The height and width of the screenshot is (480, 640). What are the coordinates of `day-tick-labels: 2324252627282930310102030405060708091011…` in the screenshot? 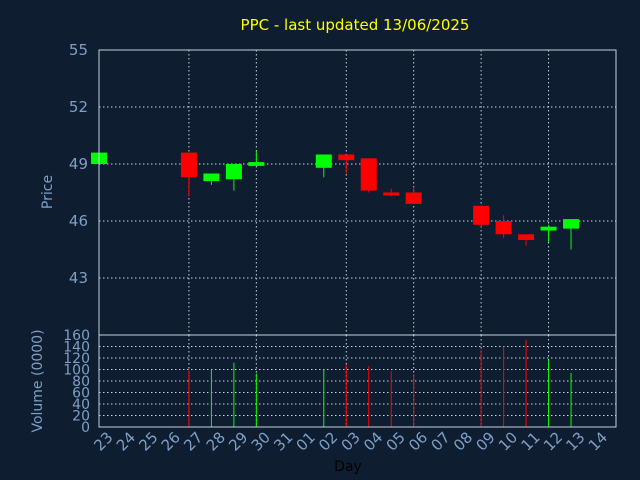 It's located at (350, 441).